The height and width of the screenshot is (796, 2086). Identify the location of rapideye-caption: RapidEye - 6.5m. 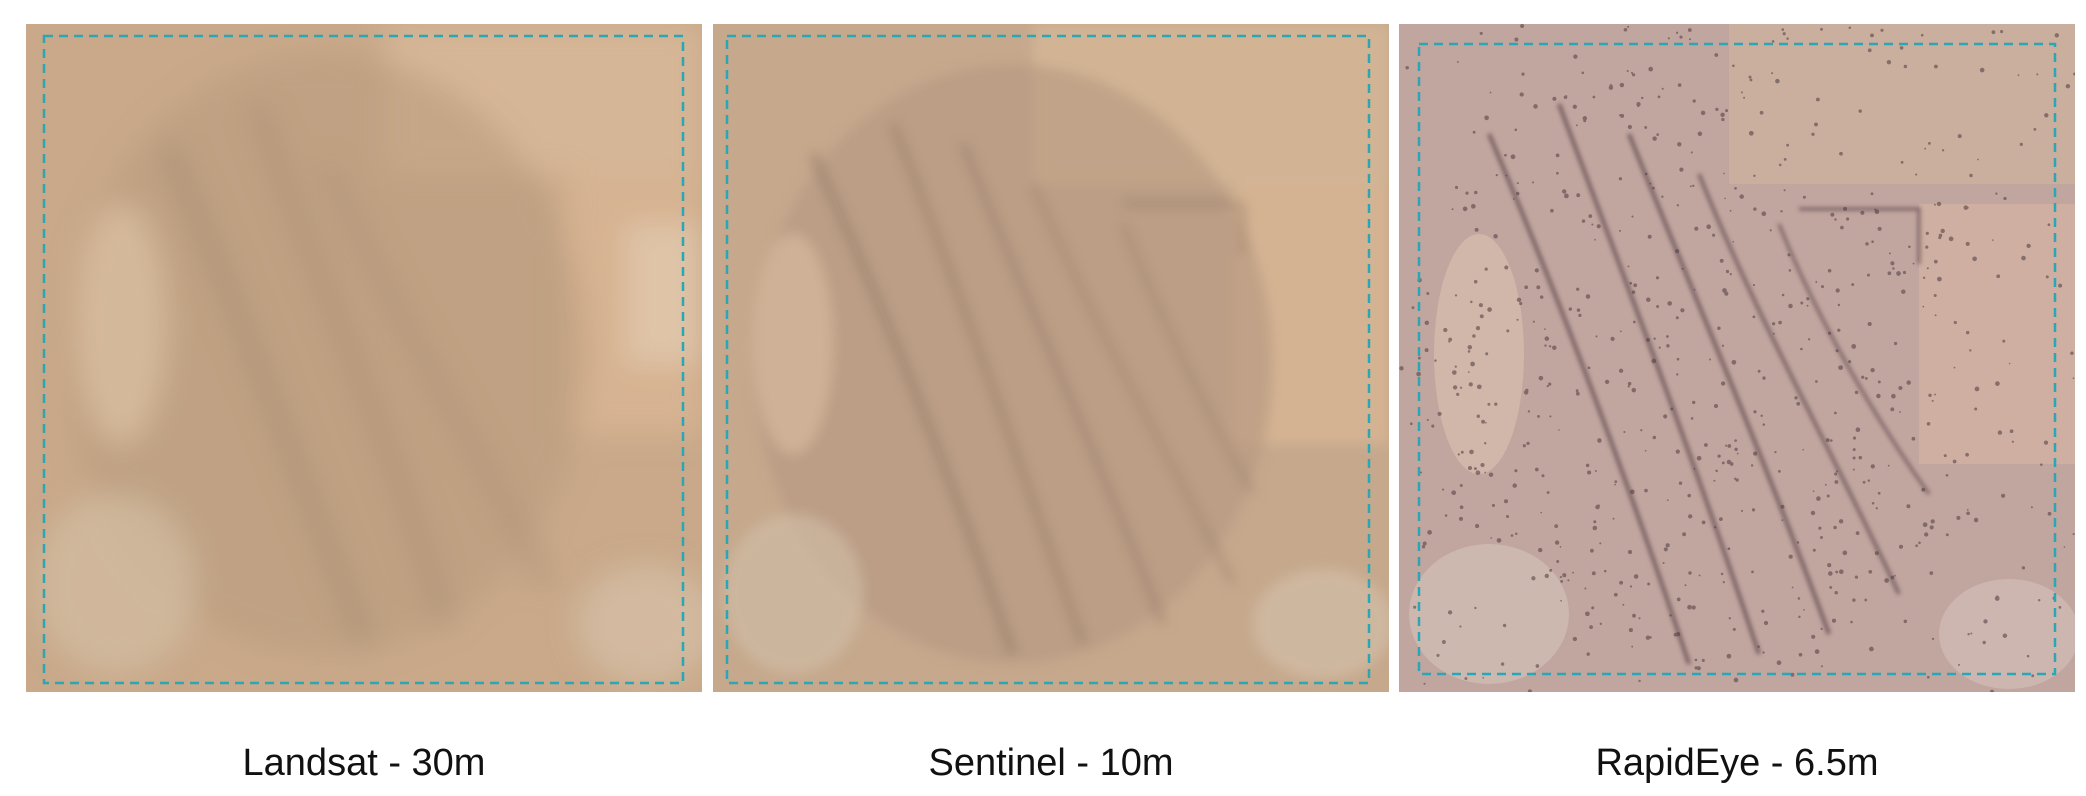
(1737, 763).